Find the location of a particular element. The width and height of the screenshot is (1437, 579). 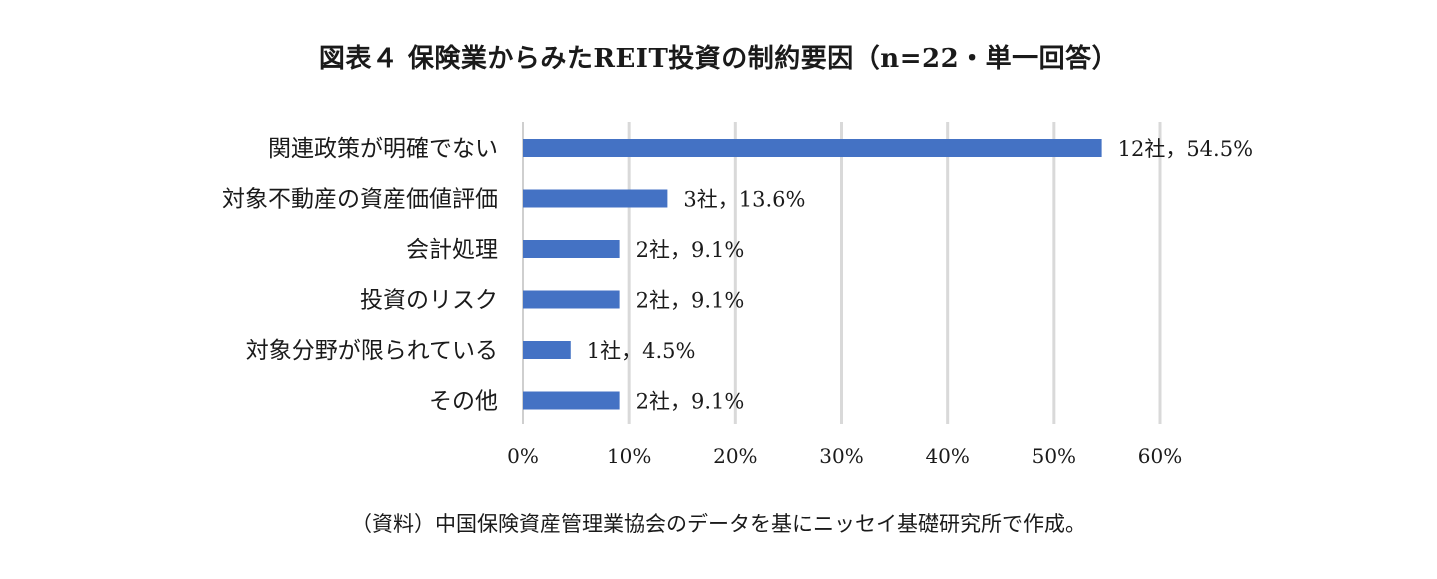

x-tick-label-50: 50% is located at coordinates (1054, 456).